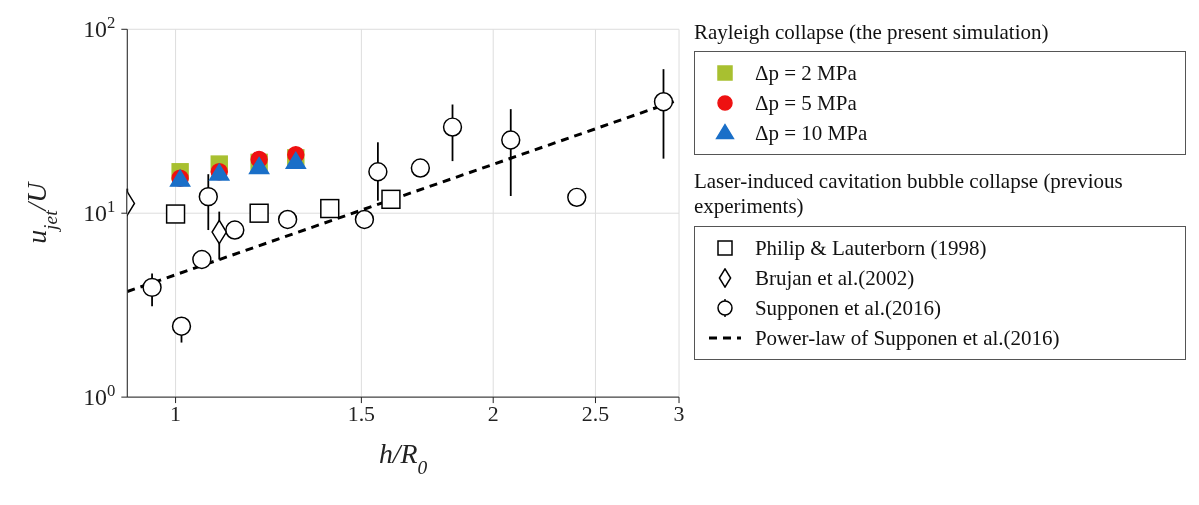 The height and width of the screenshot is (505, 1199). What do you see at coordinates (403, 457) in the screenshot?
I see `x-axis-title: h/R$_{0}$` at bounding box center [403, 457].